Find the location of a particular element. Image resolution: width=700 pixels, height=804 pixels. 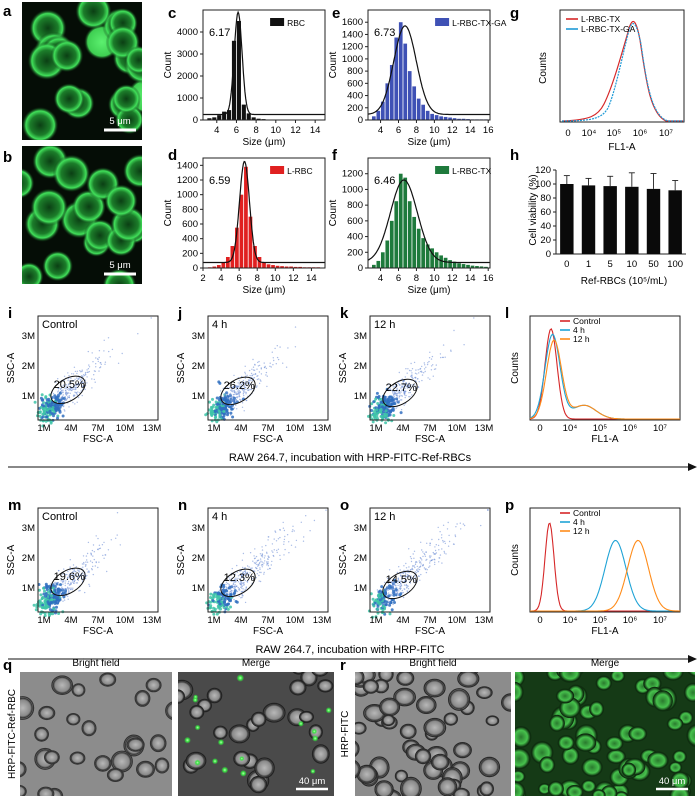

flow-row-0-arrow-head is located at coordinates (692, 467).